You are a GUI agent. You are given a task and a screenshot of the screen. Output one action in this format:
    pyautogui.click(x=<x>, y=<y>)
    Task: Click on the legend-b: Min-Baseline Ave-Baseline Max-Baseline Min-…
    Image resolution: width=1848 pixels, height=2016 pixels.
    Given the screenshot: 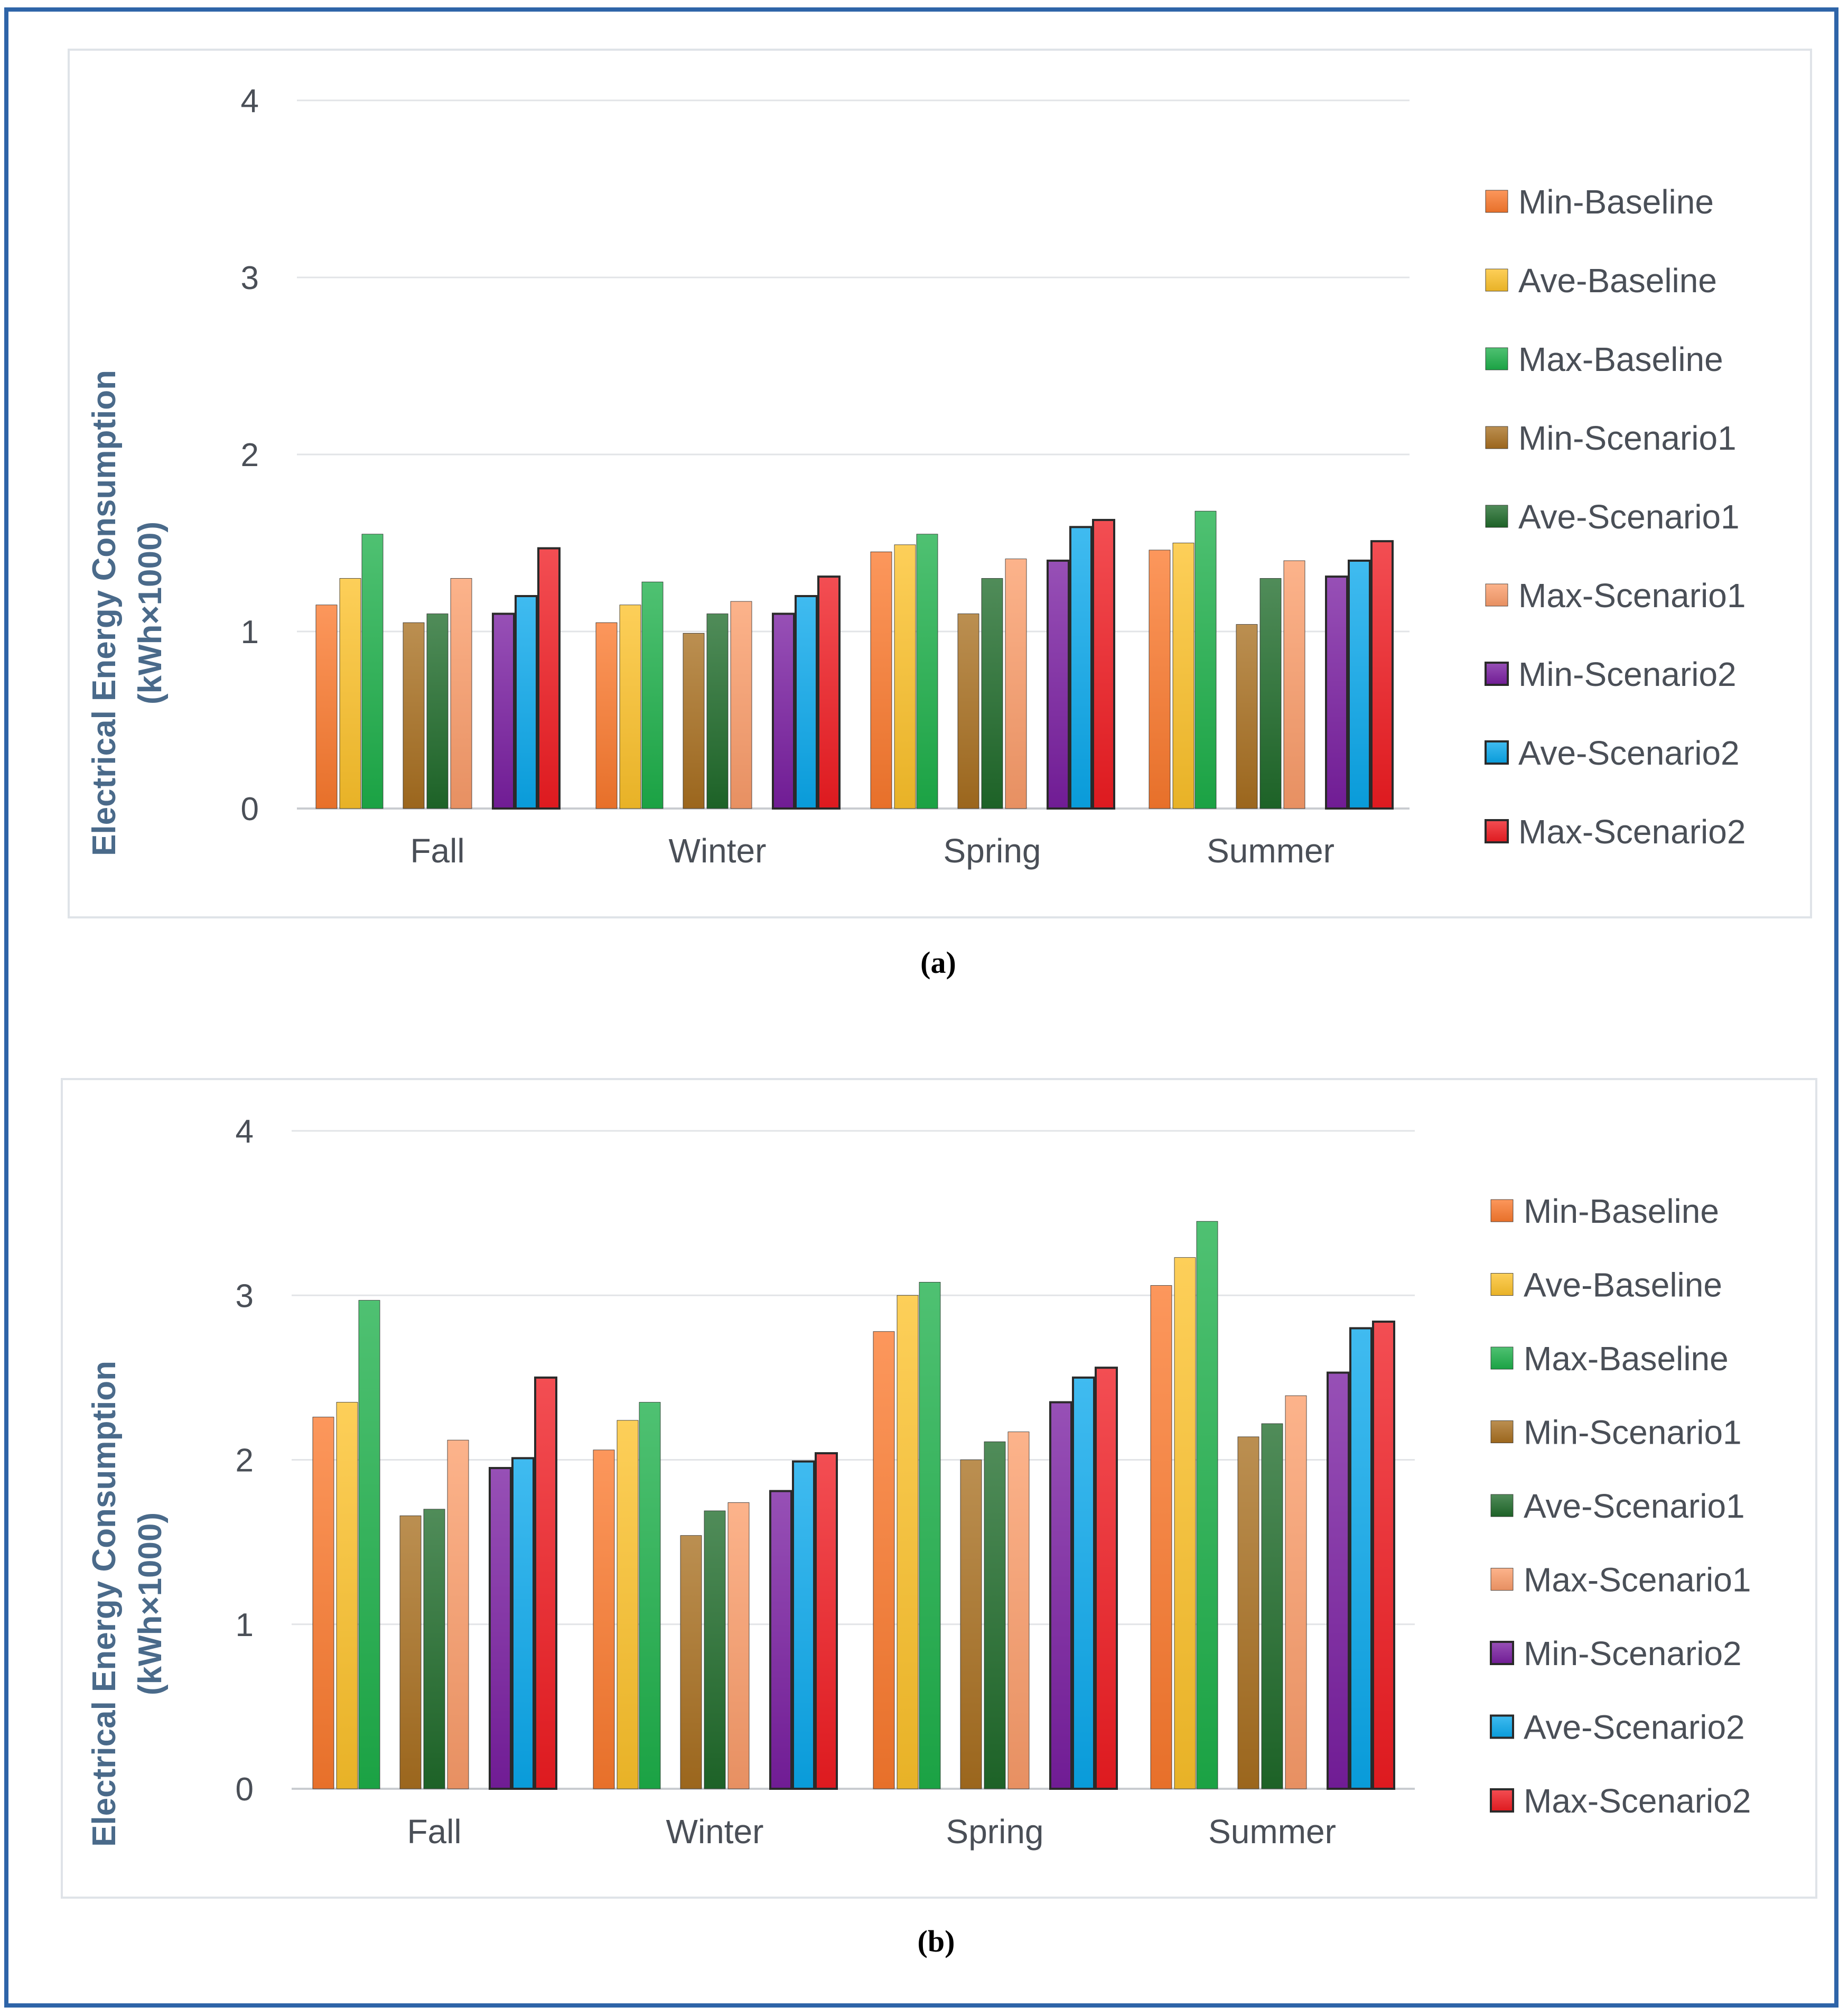 What is the action you would take?
    pyautogui.click(x=1620, y=1506)
    